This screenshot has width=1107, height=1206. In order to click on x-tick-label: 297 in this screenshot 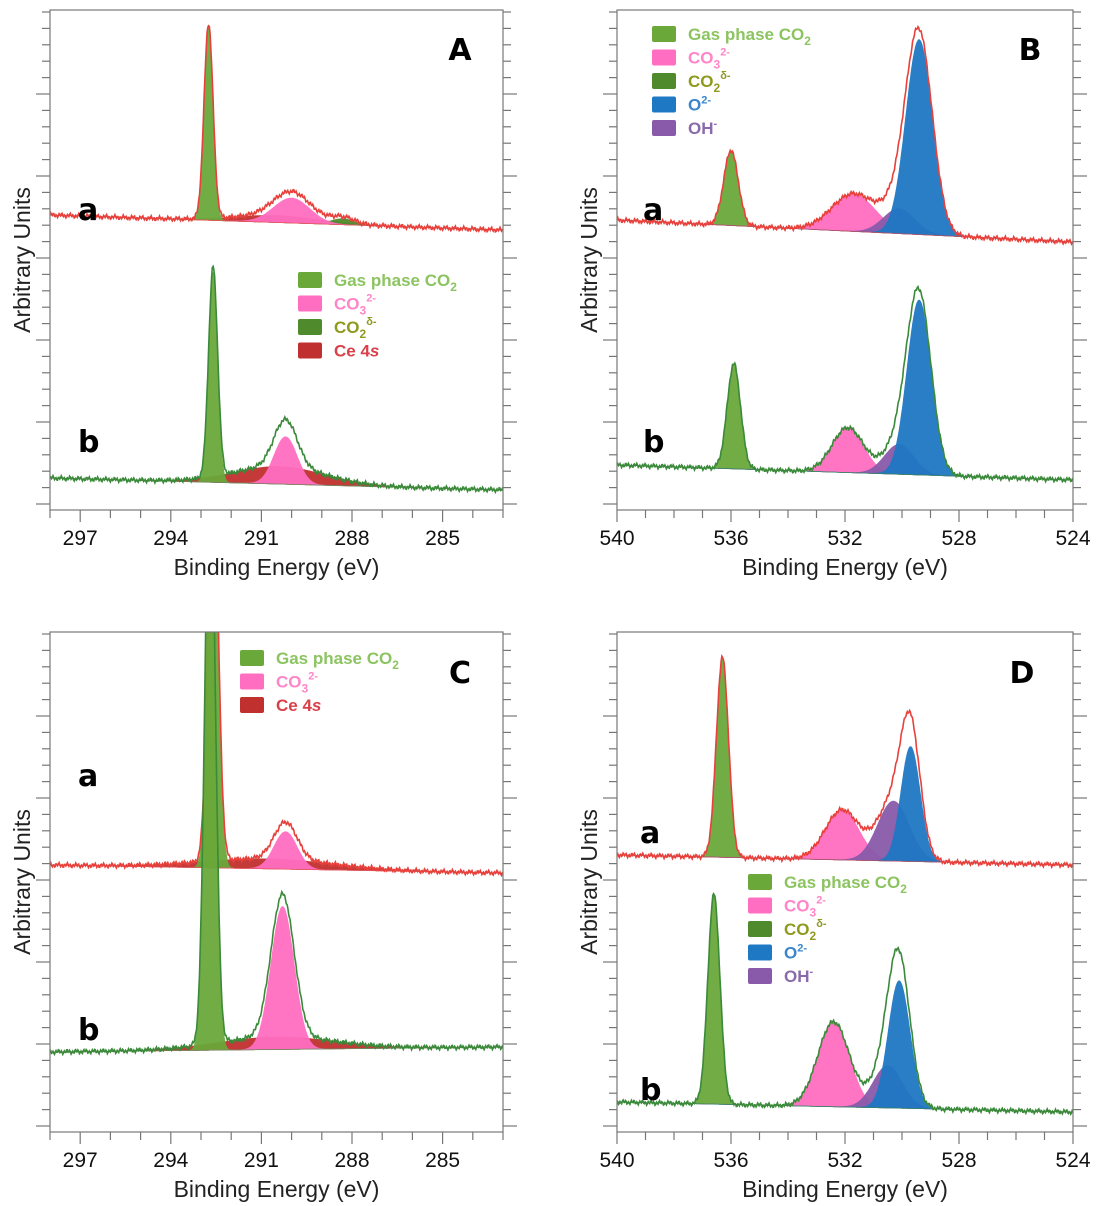, I will do `click(80, 1160)`.